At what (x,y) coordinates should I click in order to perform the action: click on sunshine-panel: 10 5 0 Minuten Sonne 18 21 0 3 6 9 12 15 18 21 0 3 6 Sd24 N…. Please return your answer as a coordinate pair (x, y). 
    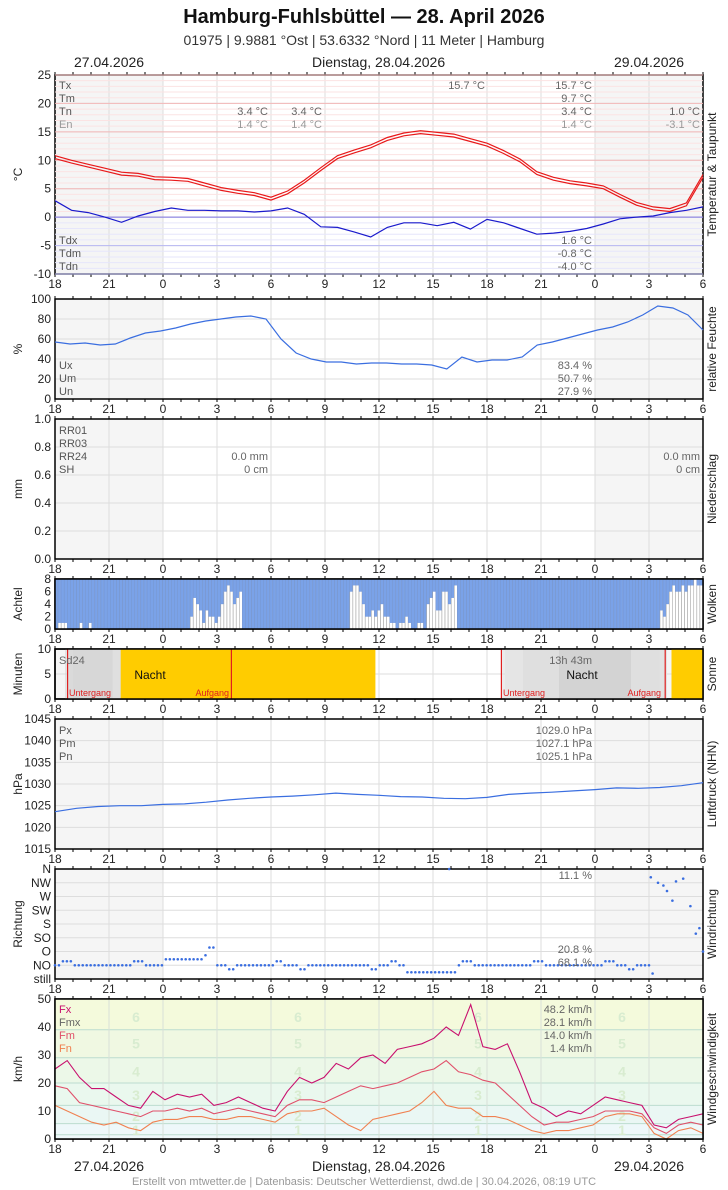
    Looking at the image, I should click on (365, 679).